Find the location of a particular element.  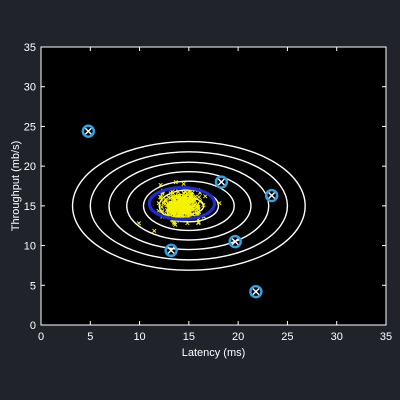

x-tick-label: 35 is located at coordinates (386, 337).